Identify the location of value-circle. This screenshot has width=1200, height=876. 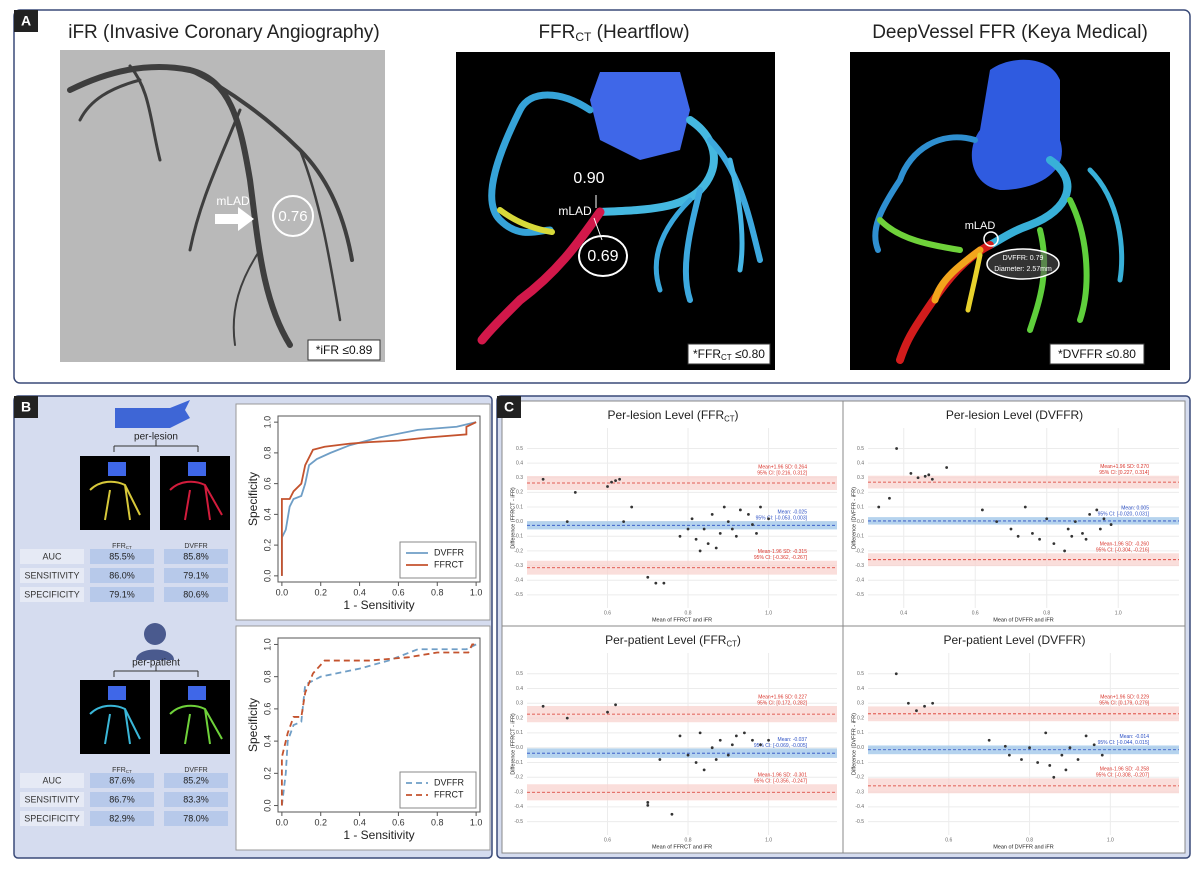
(603, 256).